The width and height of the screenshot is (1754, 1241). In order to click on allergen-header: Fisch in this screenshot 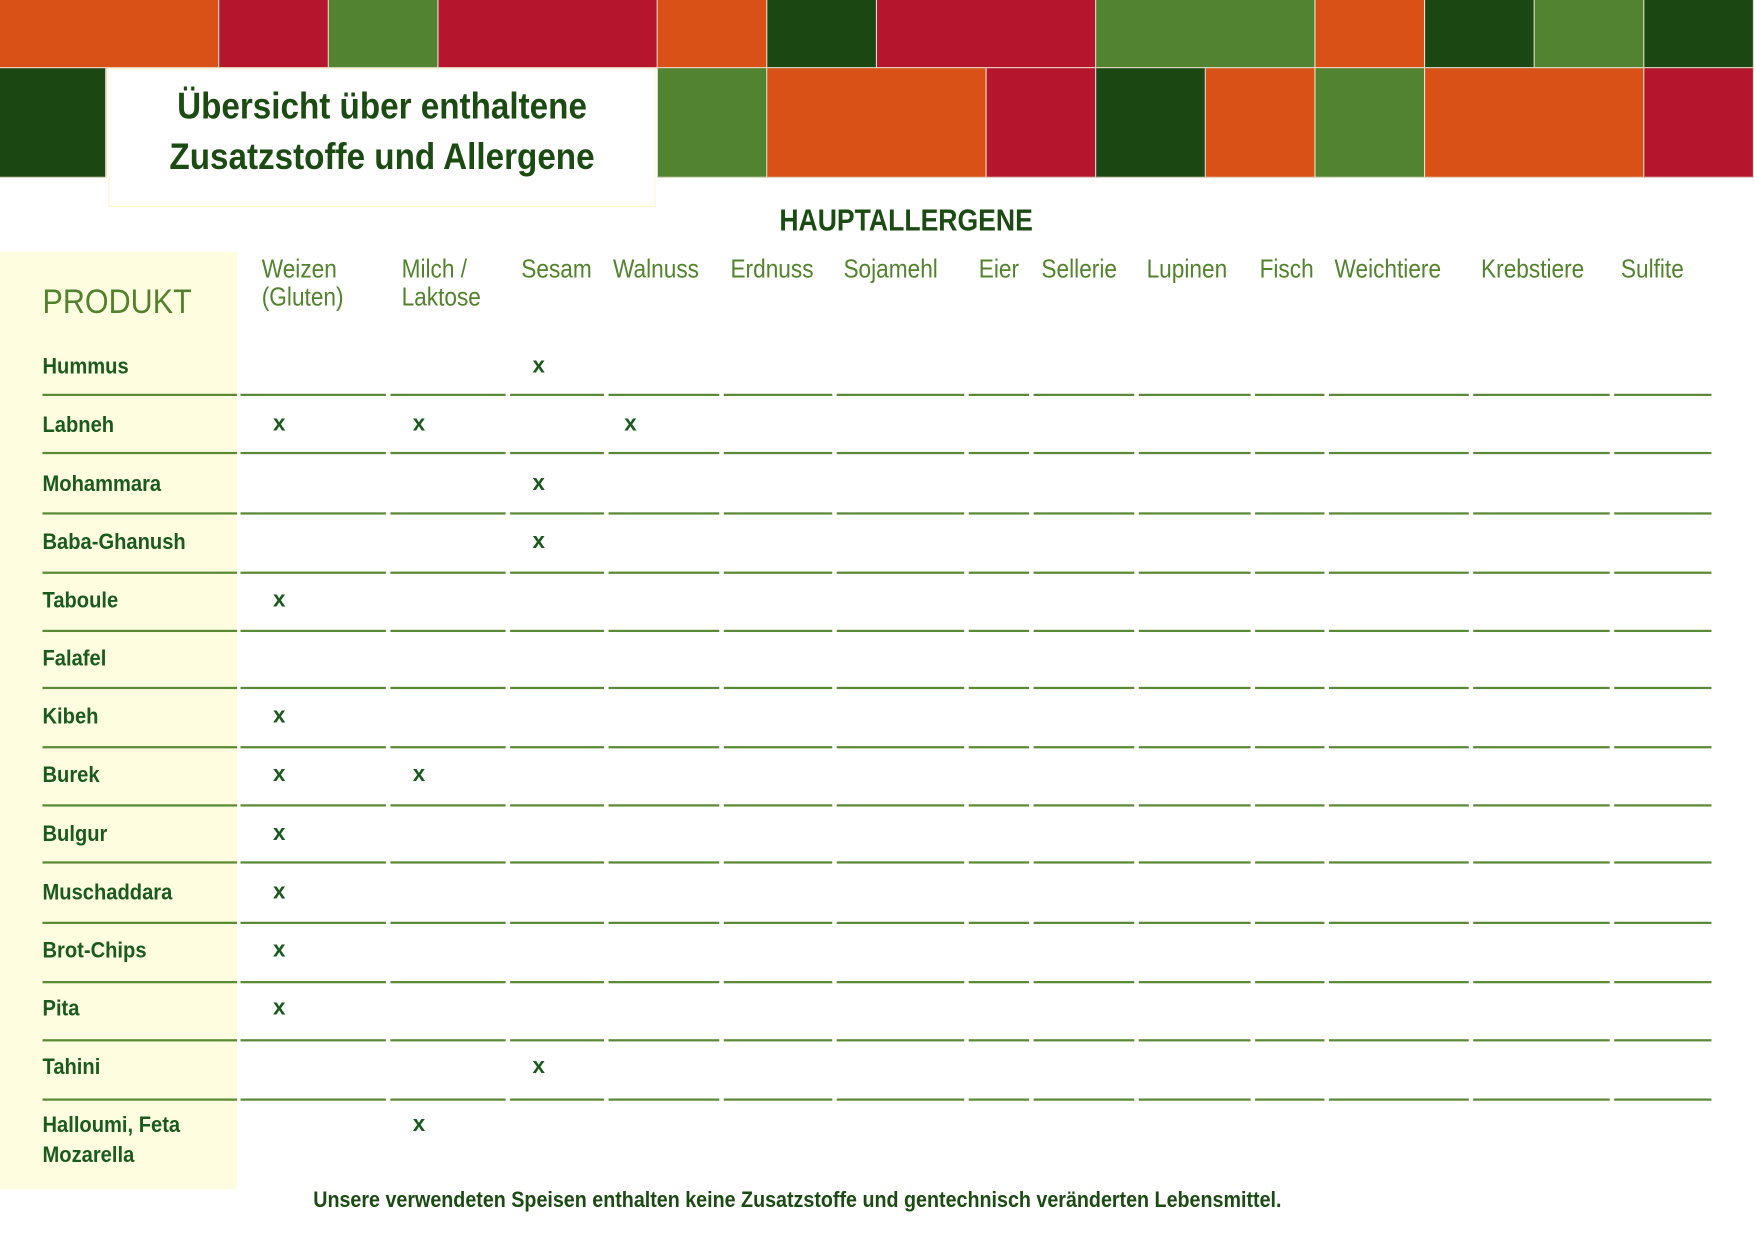, I will do `click(1286, 268)`.